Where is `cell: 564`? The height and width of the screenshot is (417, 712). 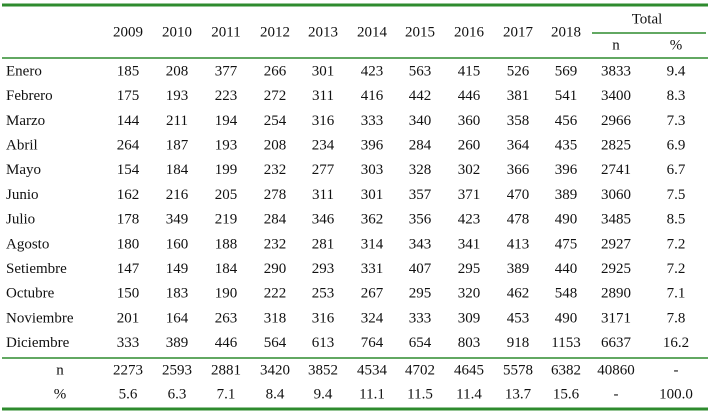
cell: 564 is located at coordinates (275, 343).